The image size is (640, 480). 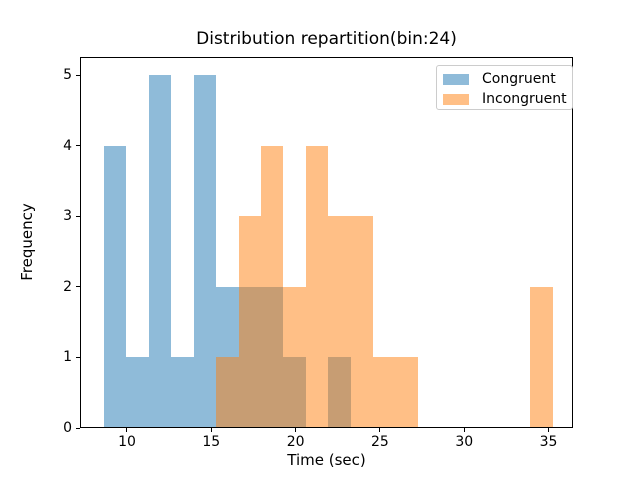 I want to click on legend-item-incongruent: Incongruent, so click(x=507, y=99).